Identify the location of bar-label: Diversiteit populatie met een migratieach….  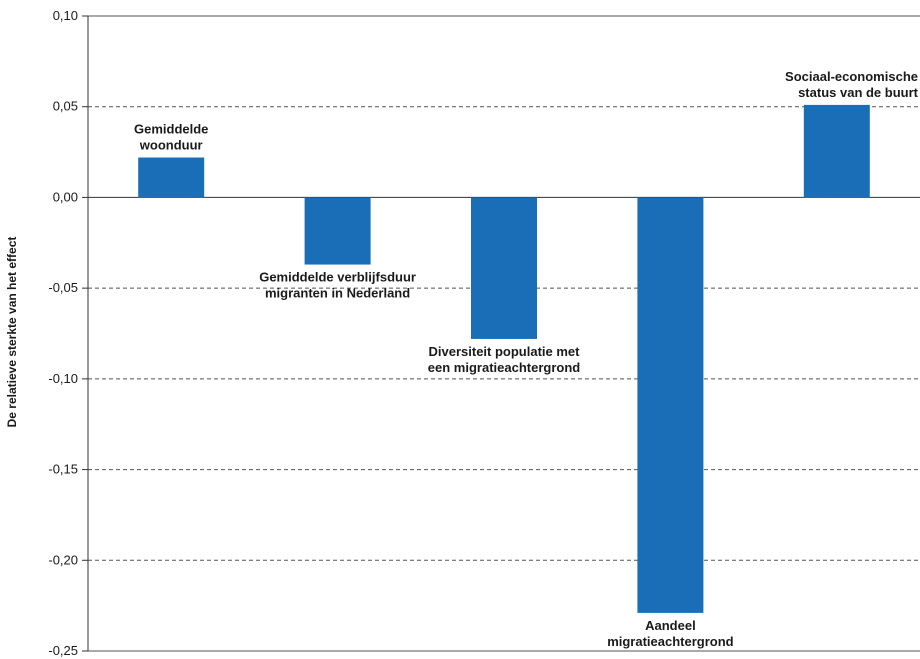
(504, 359).